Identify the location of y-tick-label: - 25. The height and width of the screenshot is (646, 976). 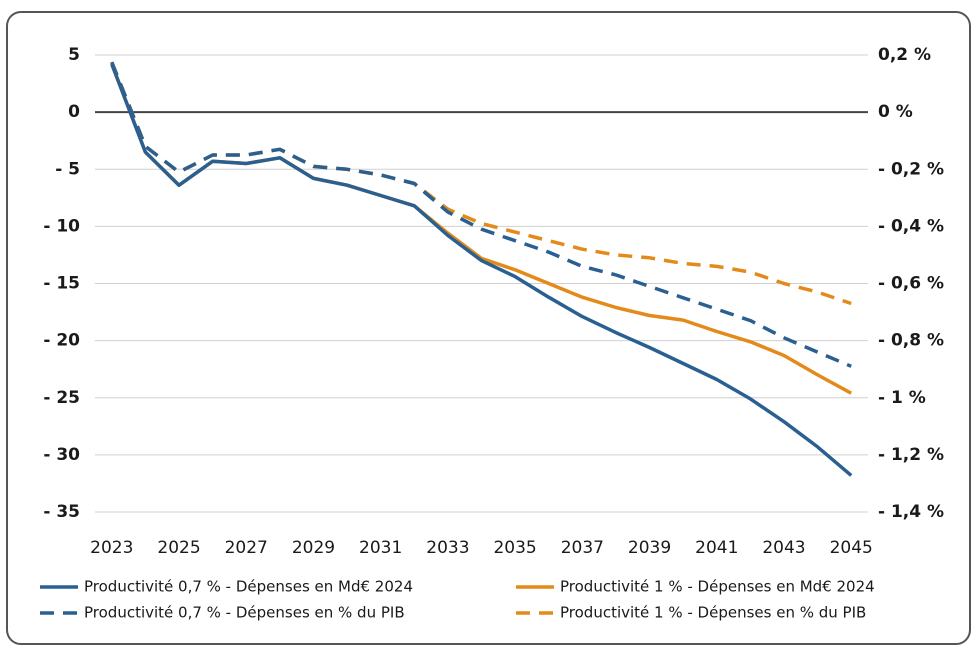
(61, 398).